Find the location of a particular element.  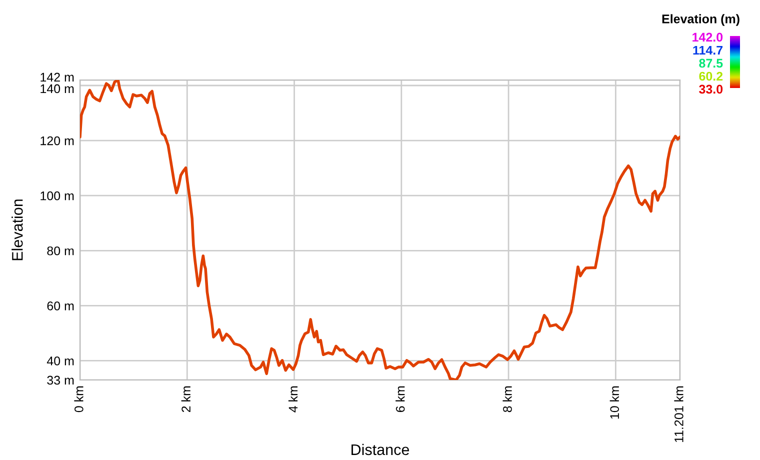

color-bar-label: 142.0 is located at coordinates (707, 37).